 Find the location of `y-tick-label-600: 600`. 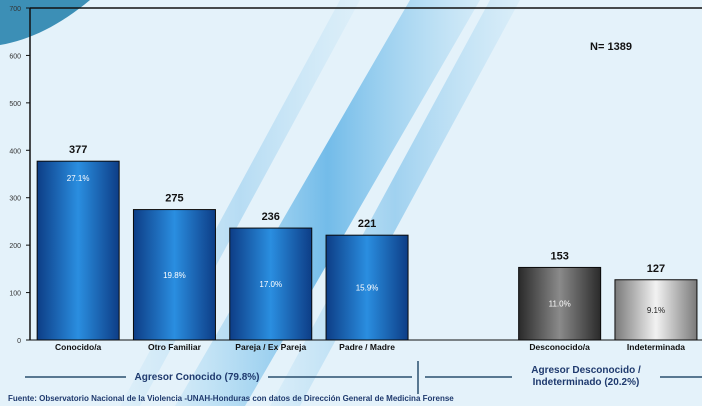

y-tick-label-600: 600 is located at coordinates (15, 56).